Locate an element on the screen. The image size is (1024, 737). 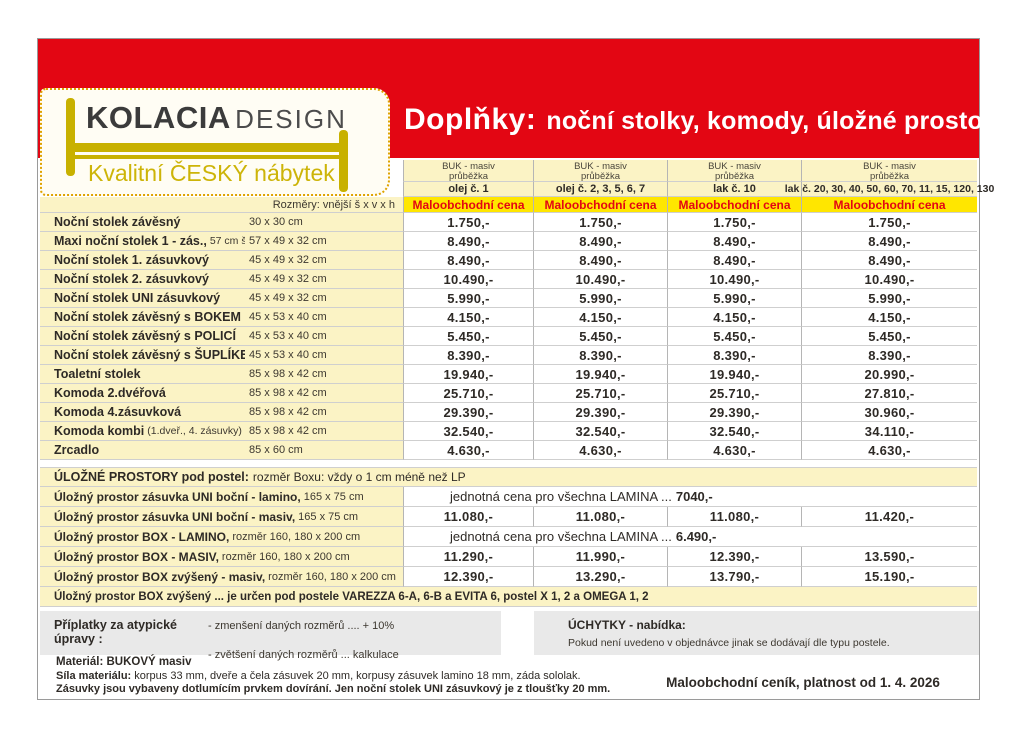
price-cell: 12.390,- is located at coordinates (468, 577).